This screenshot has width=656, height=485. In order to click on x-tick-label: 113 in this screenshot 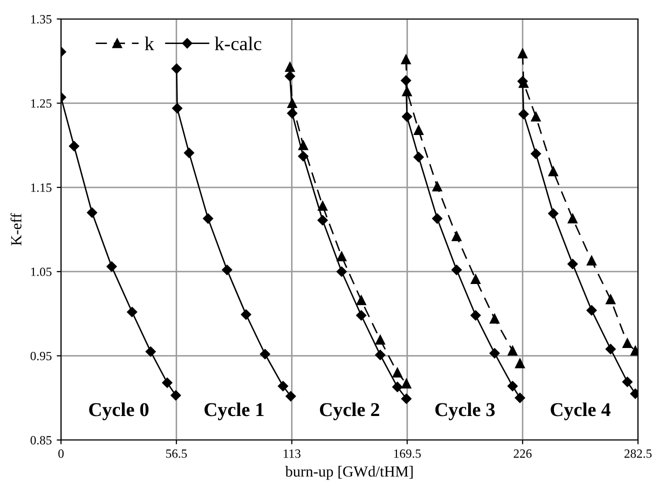, I will do `click(292, 453)`.